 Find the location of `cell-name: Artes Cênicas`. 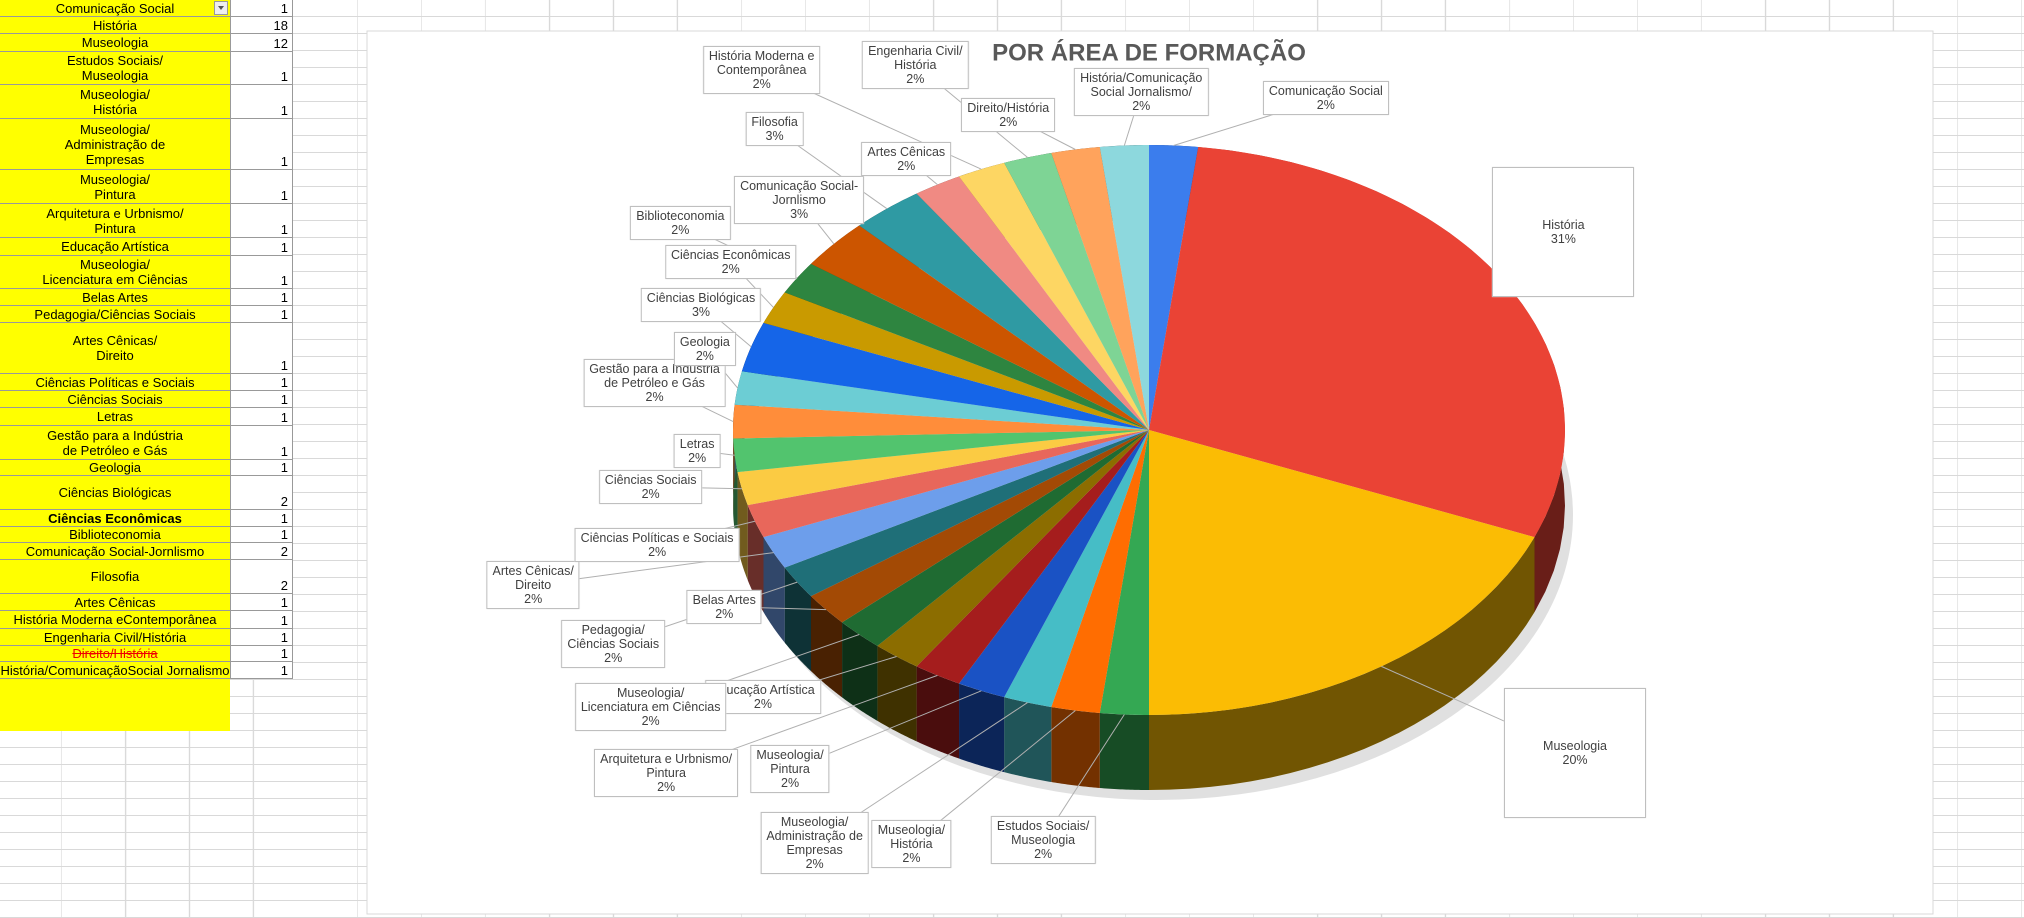

cell-name: Artes Cênicas is located at coordinates (115, 602).